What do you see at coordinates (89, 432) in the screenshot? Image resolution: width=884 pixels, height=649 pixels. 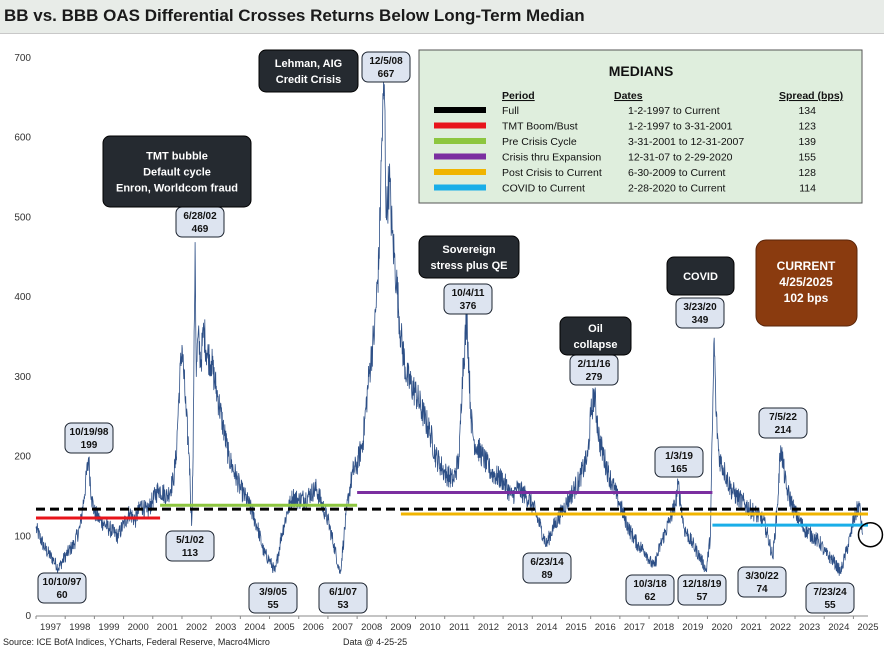 I see `callout-date: 10/19/98` at bounding box center [89, 432].